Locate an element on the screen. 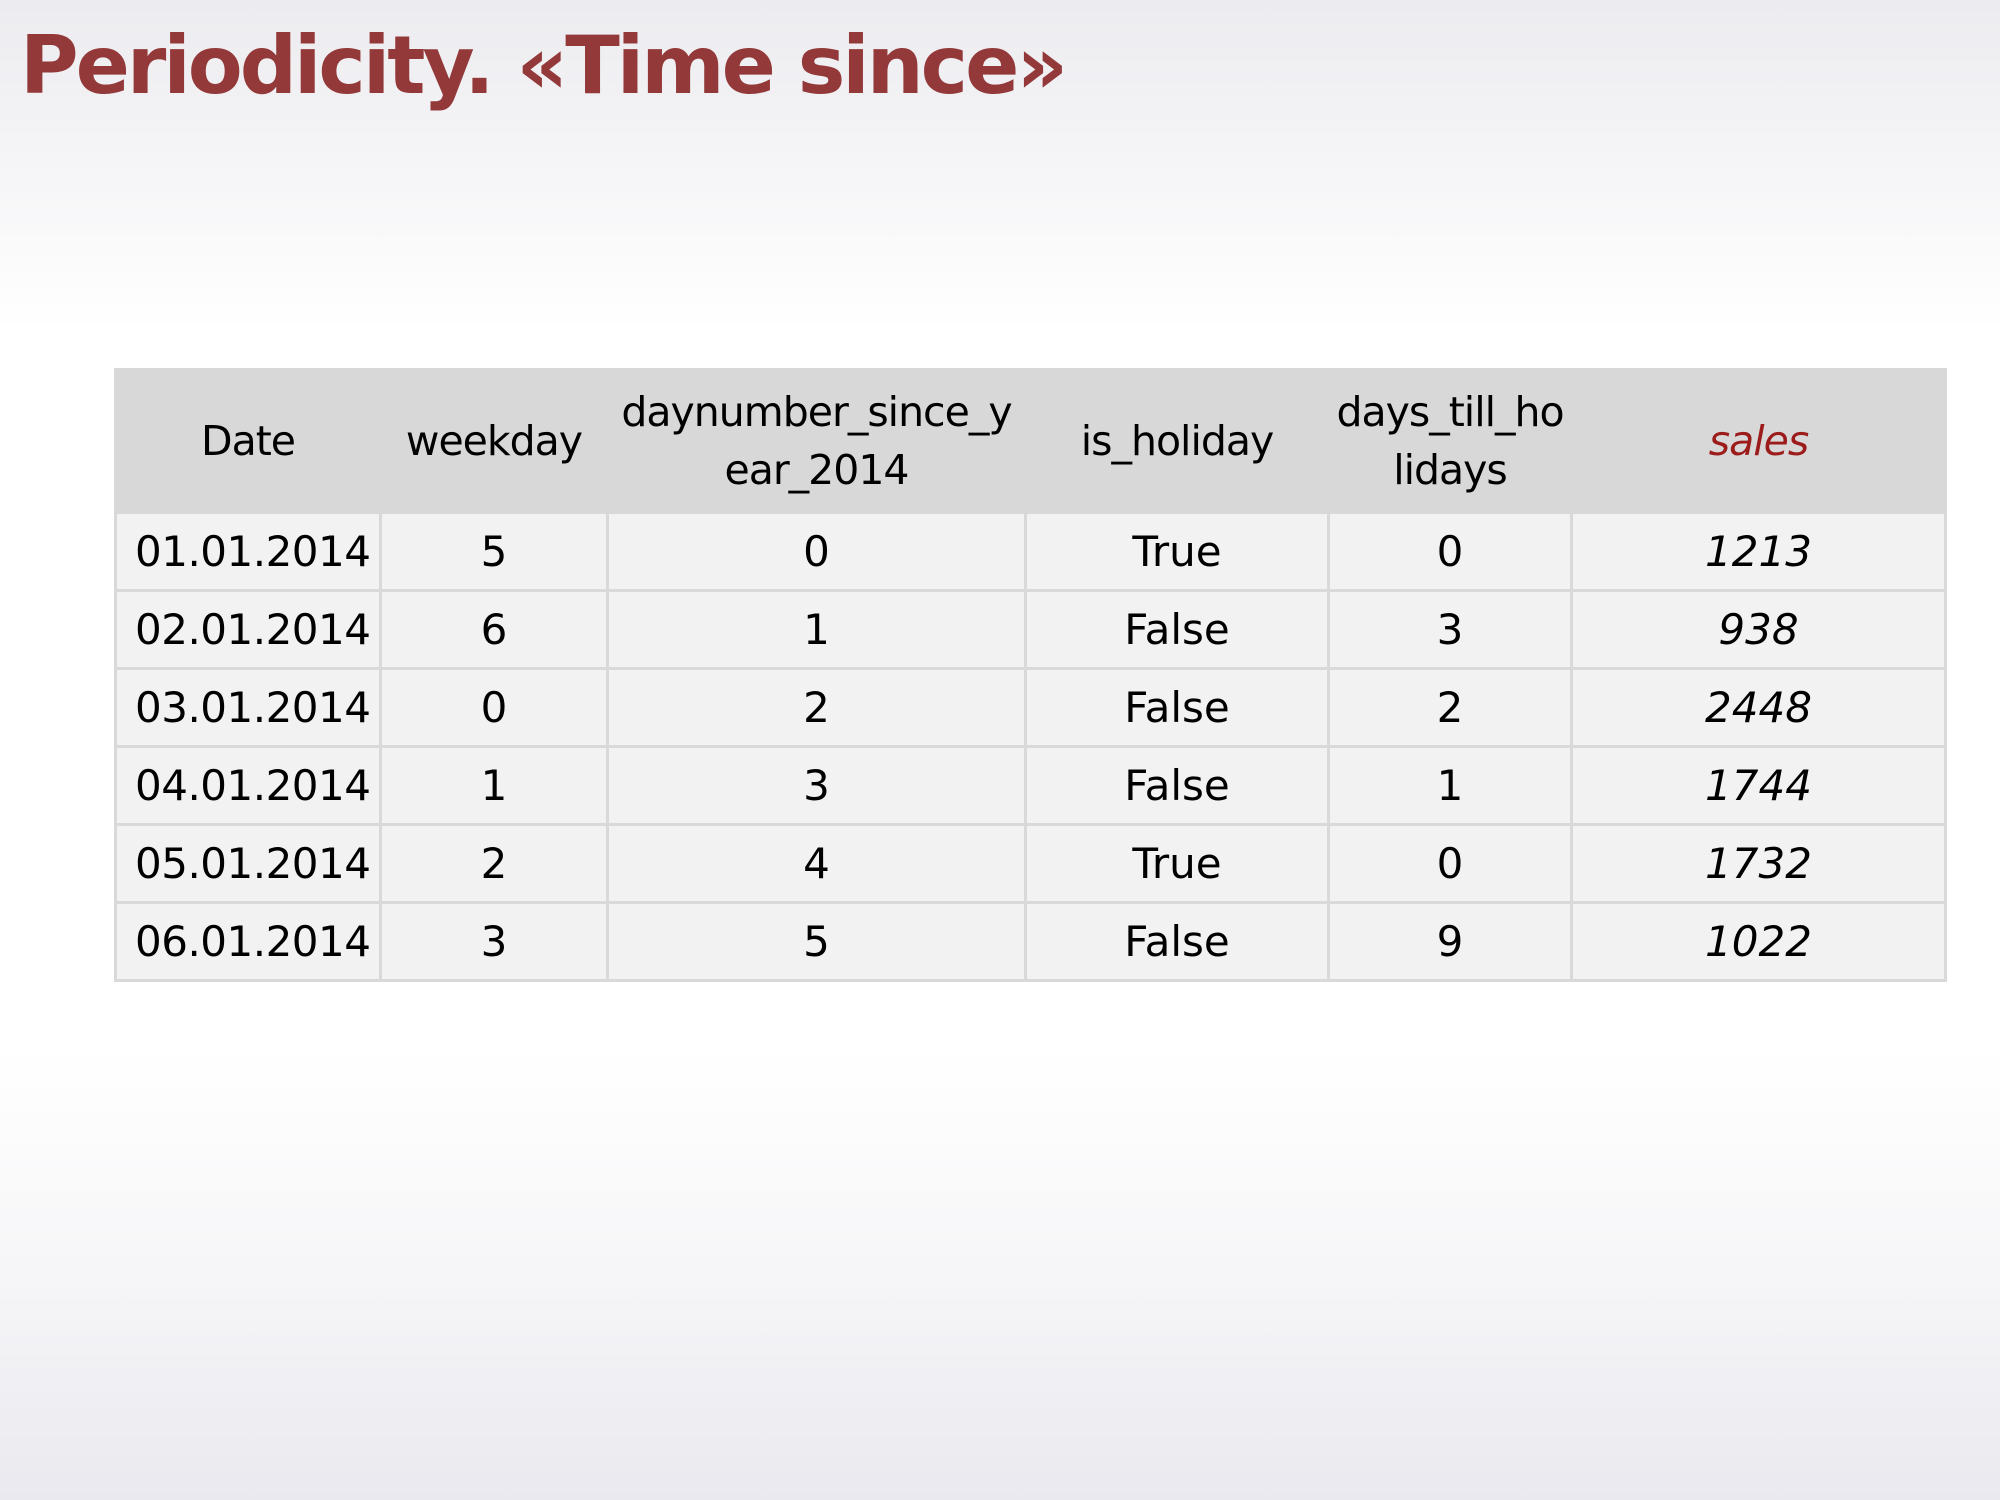  sales-cell: 2448 is located at coordinates (1758, 707).